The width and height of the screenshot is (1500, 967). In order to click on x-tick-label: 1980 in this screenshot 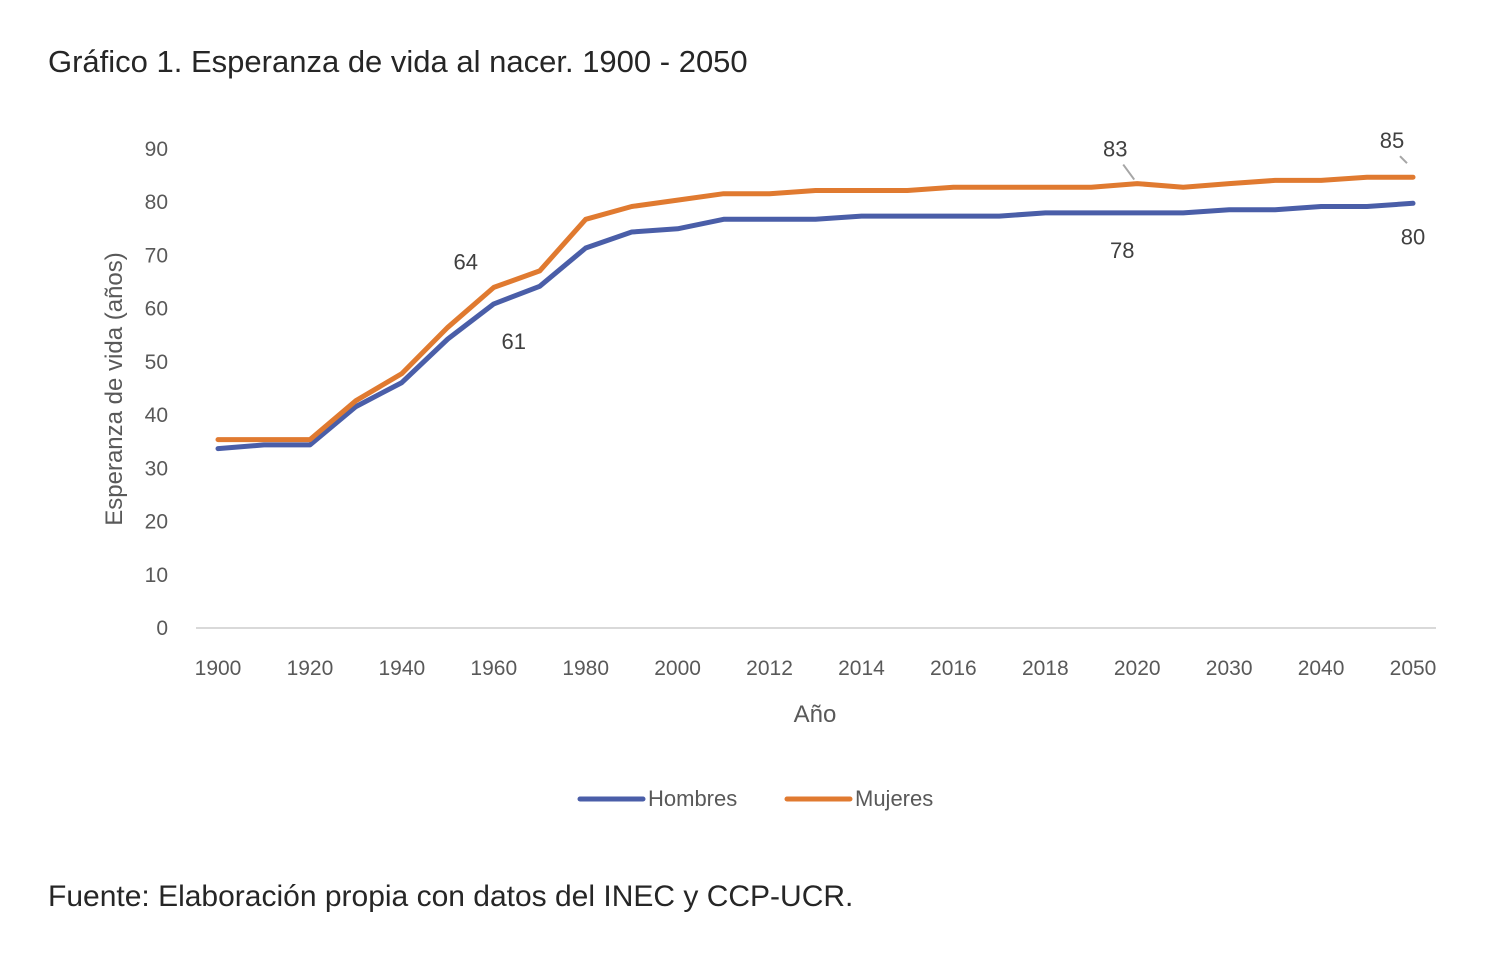, I will do `click(585, 668)`.